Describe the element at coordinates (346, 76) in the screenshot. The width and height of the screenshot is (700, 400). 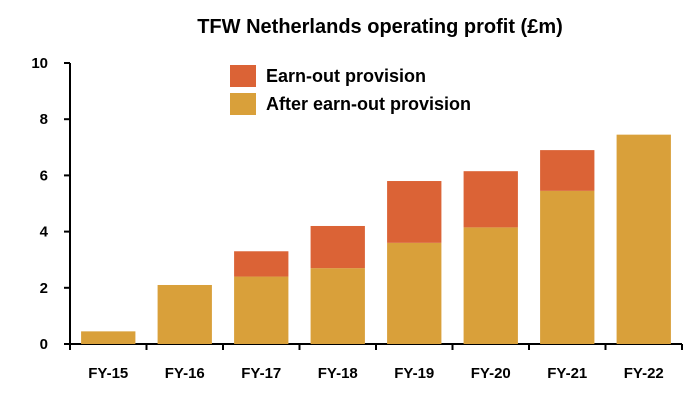
I see `legend-label: Earn-out provision` at that location.